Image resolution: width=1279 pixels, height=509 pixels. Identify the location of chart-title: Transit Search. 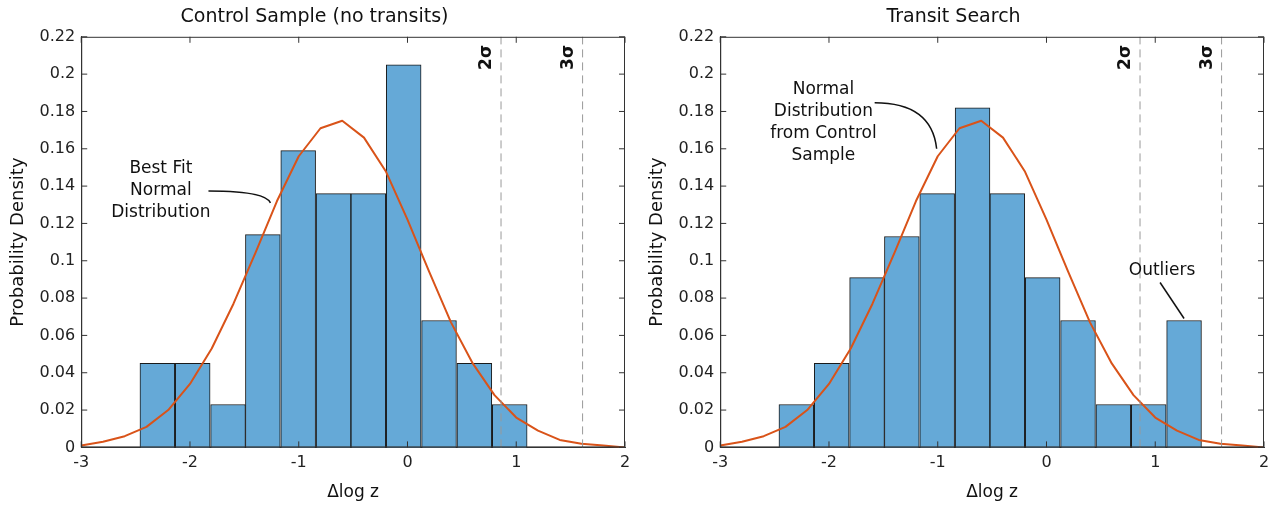
(953, 15).